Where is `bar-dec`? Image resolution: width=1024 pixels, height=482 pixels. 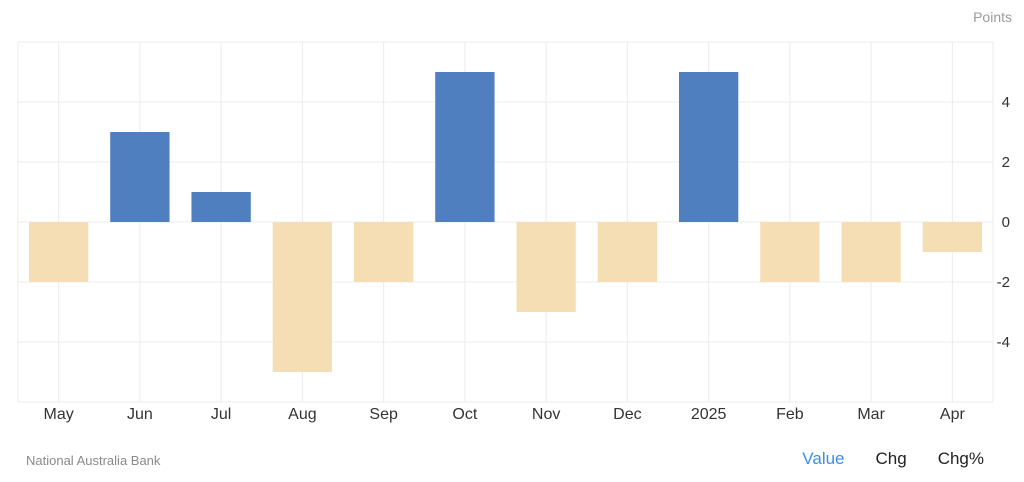 bar-dec is located at coordinates (627, 252).